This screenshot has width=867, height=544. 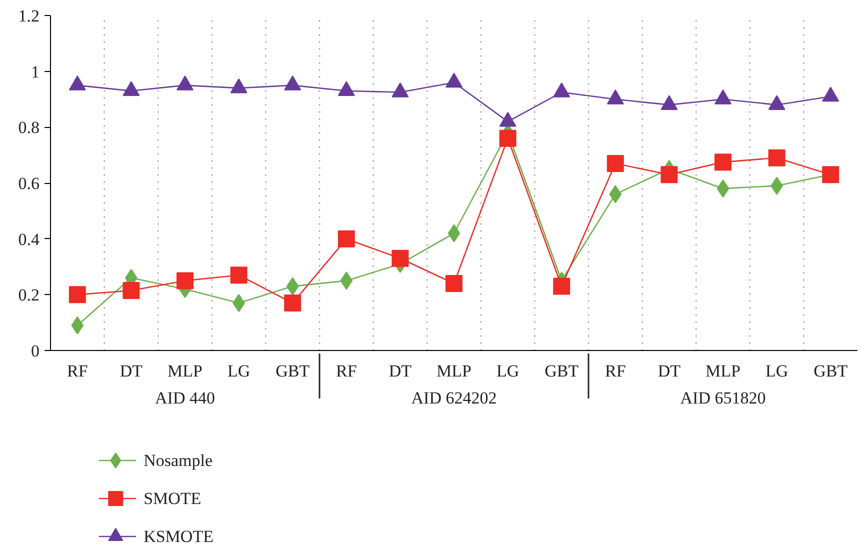 What do you see at coordinates (29, 16) in the screenshot?
I see `y-tick-label: 1.2` at bounding box center [29, 16].